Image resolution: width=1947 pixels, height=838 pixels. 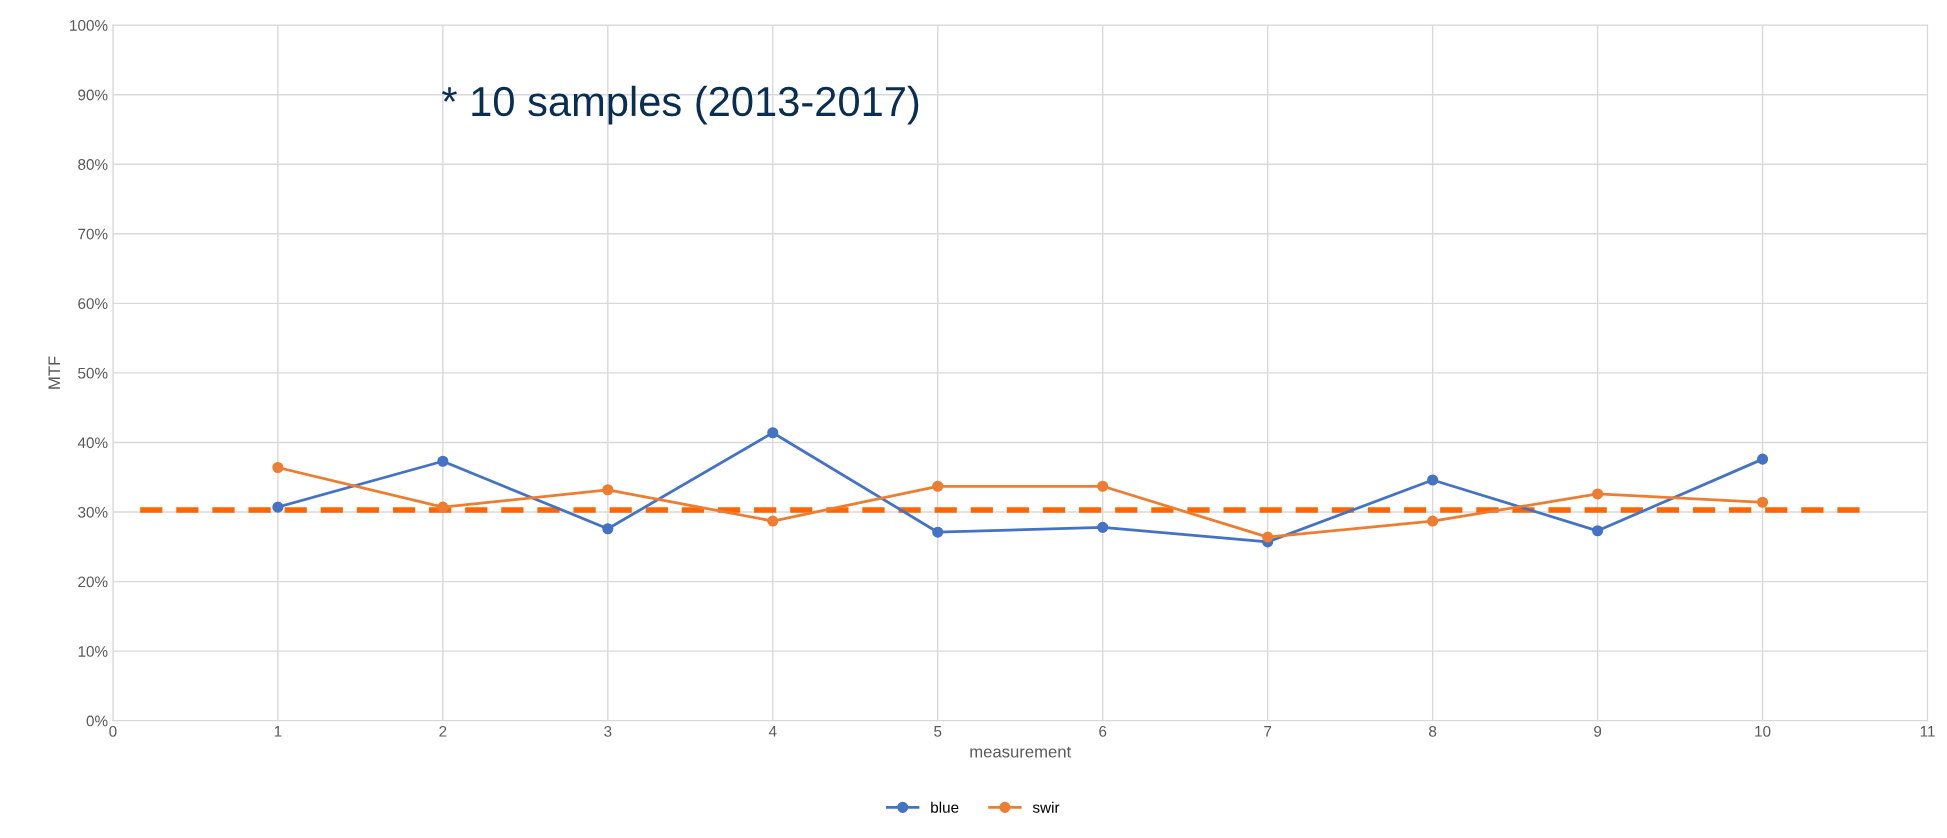 What do you see at coordinates (54, 372) in the screenshot?
I see `y-axis-title: MTF` at bounding box center [54, 372].